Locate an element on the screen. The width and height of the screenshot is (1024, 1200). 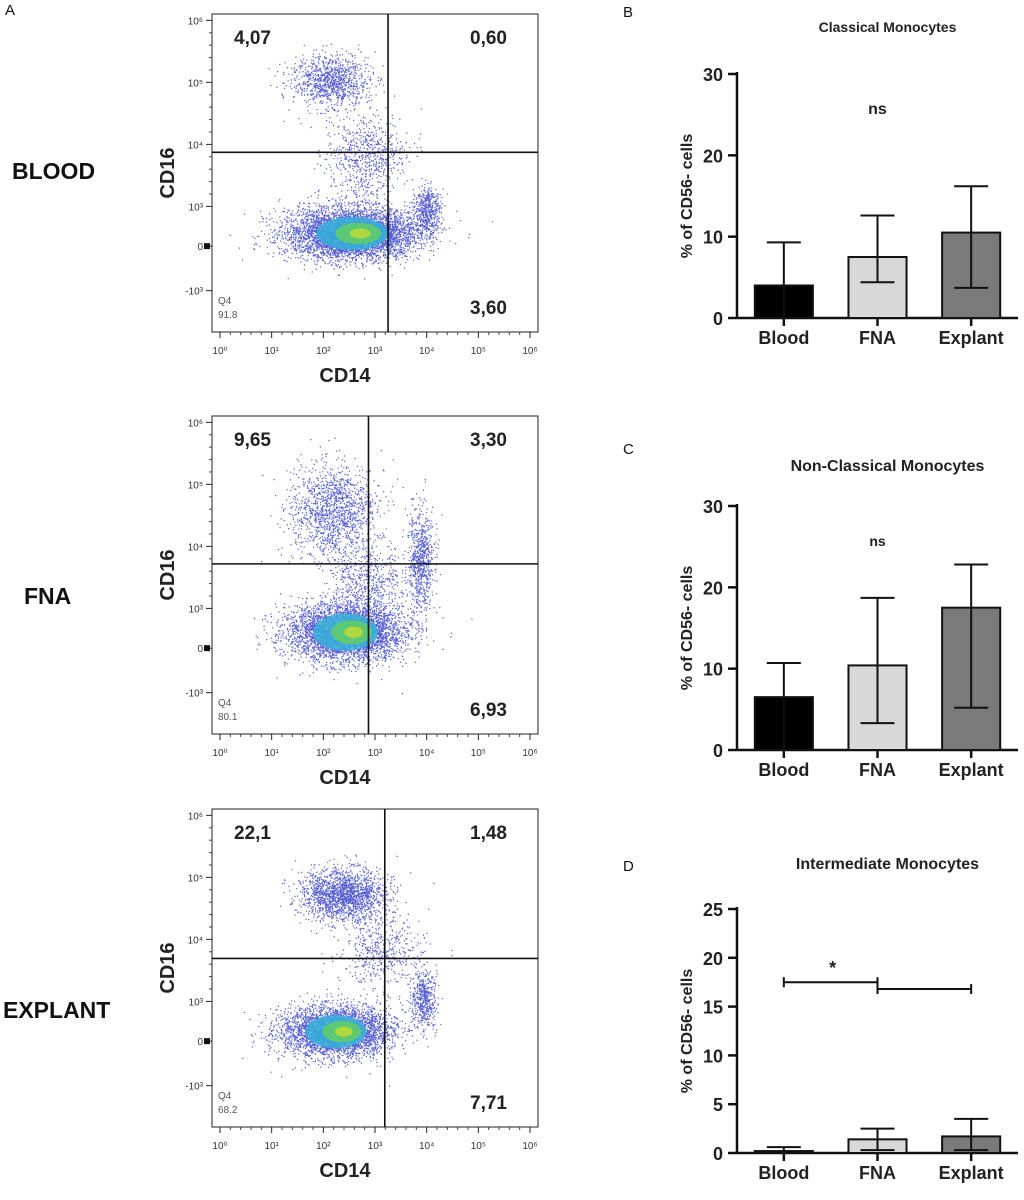
panel-label-b: B is located at coordinates (628, 12).